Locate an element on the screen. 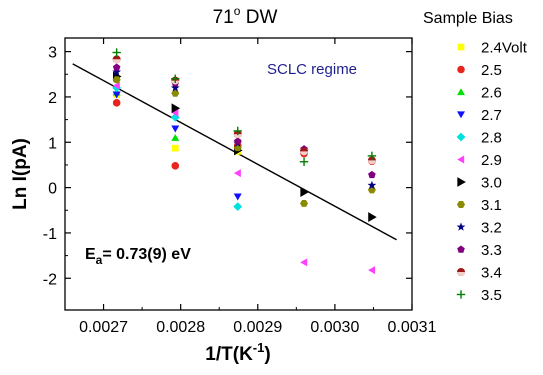  x-tick-label: 0.0028 is located at coordinates (180, 327).